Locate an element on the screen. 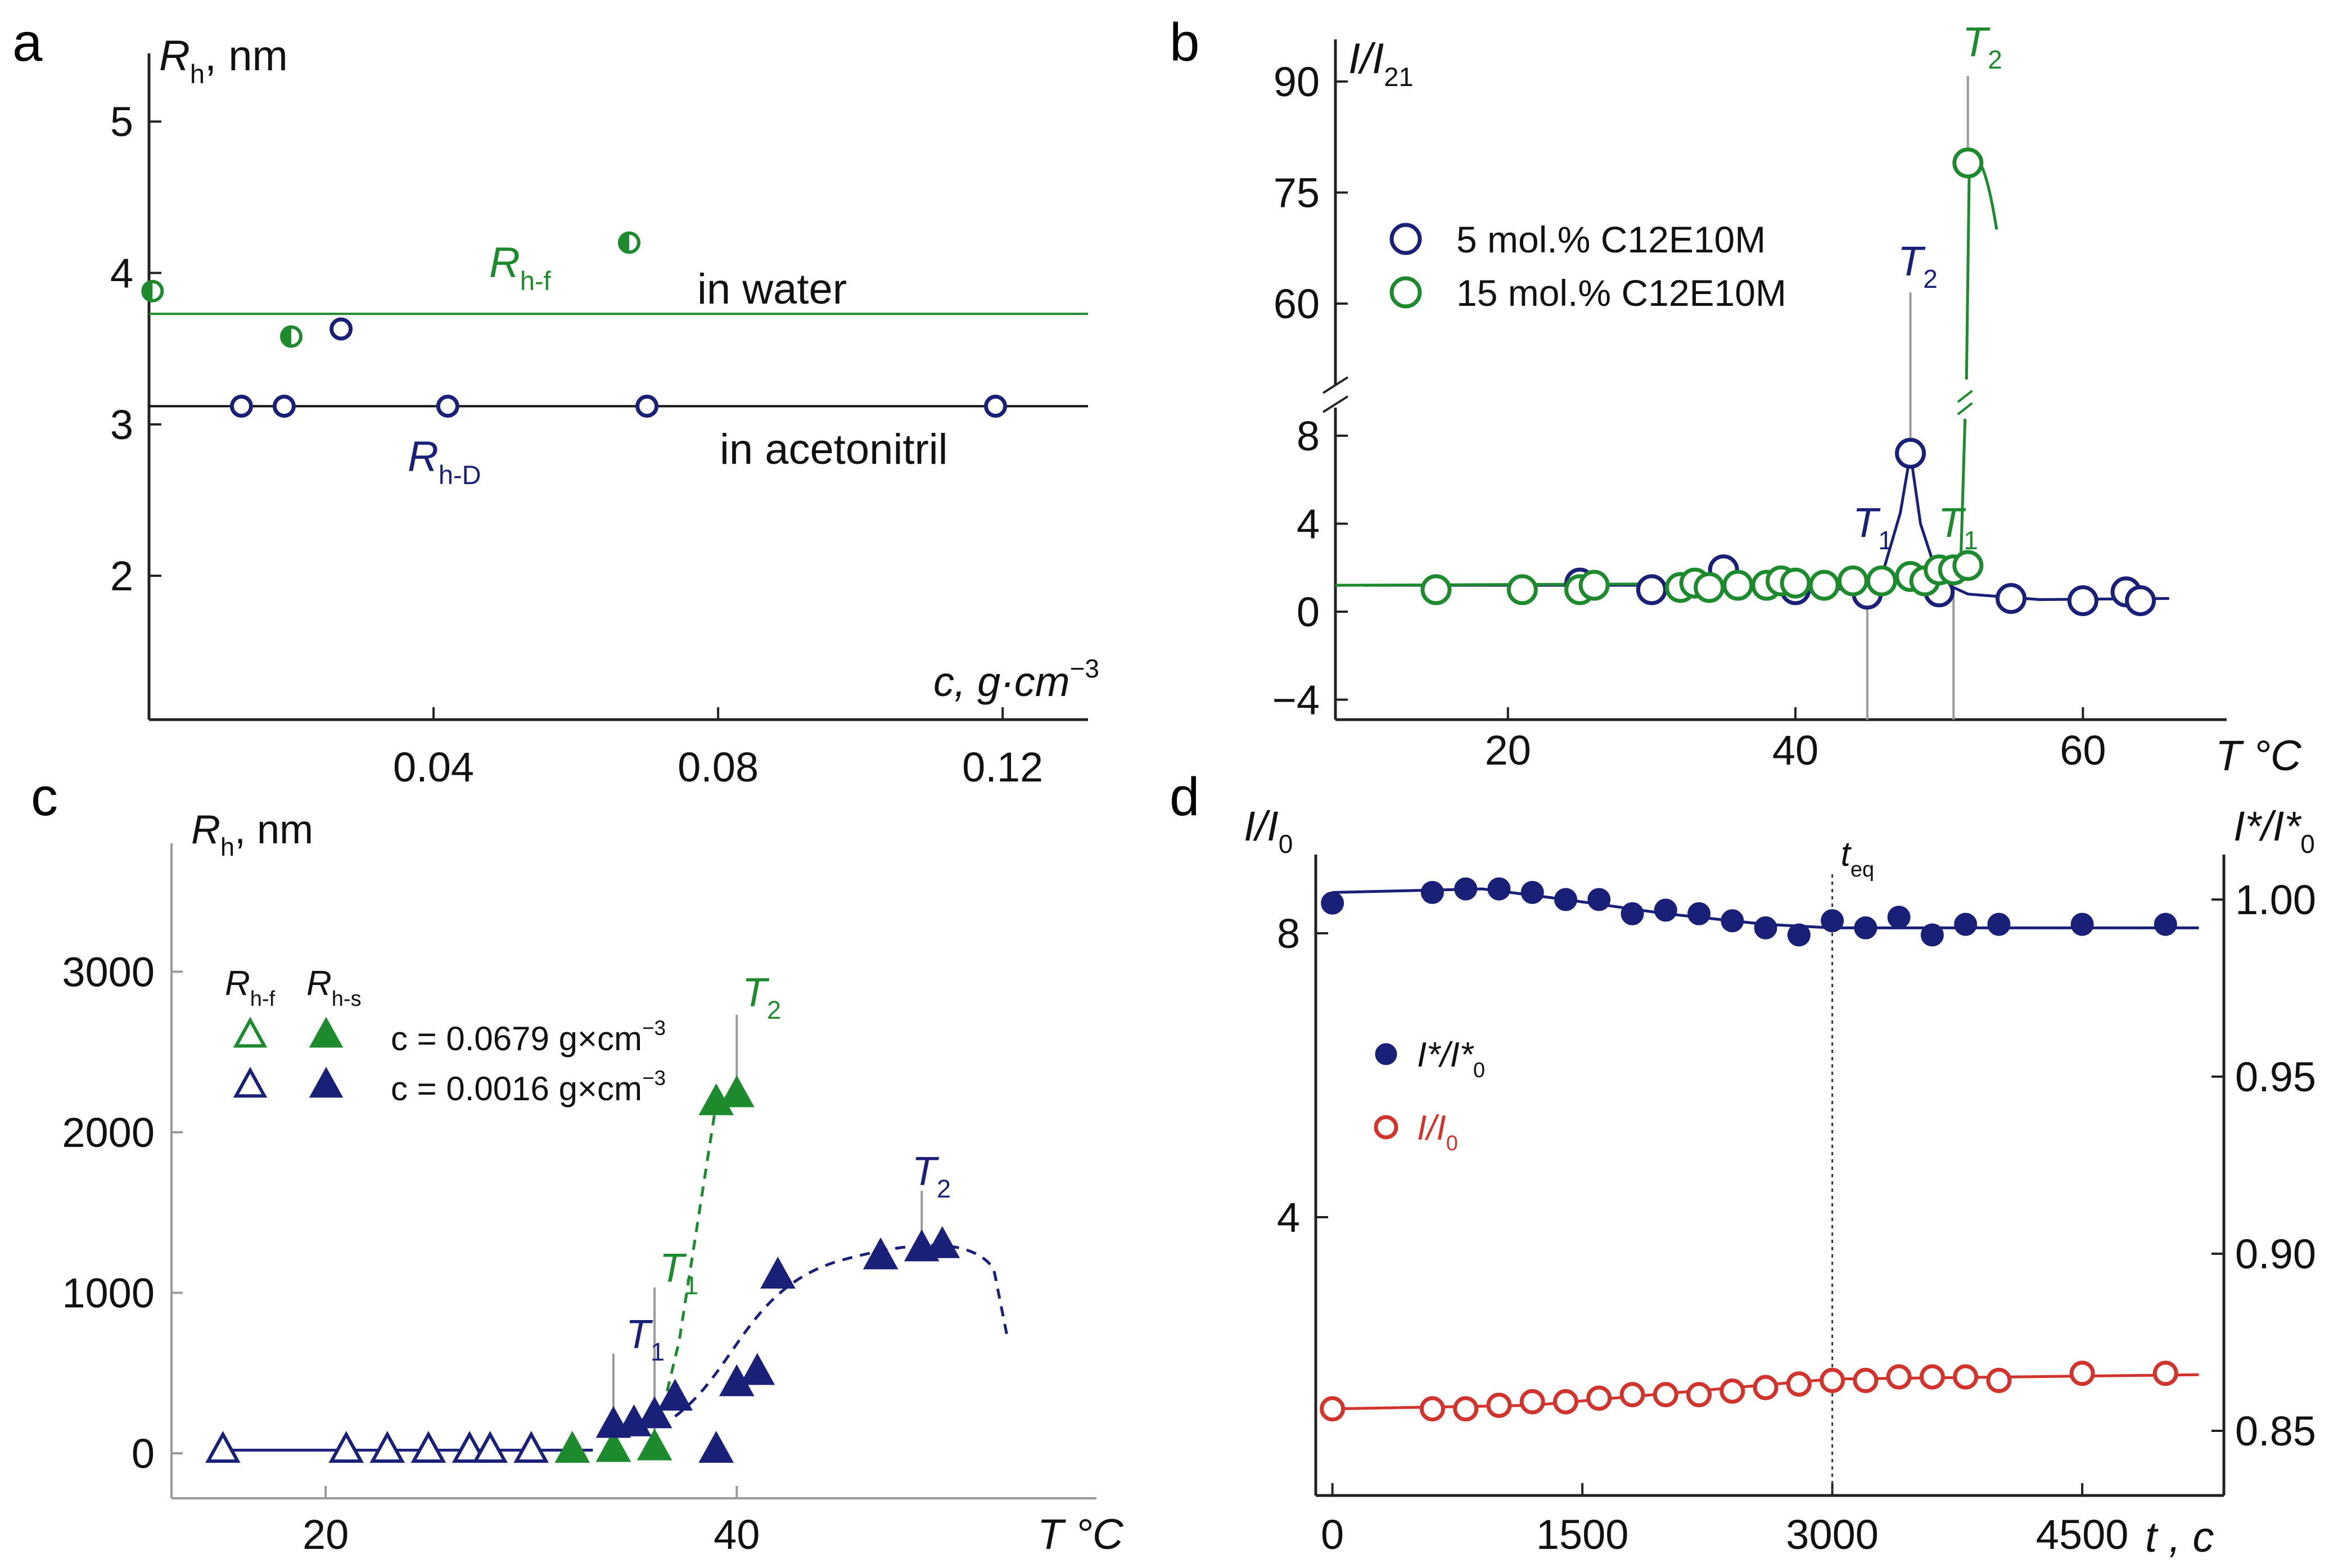 The height and width of the screenshot is (1568, 2329). a-annotation-rhd: Rh-D is located at coordinates (444, 461).